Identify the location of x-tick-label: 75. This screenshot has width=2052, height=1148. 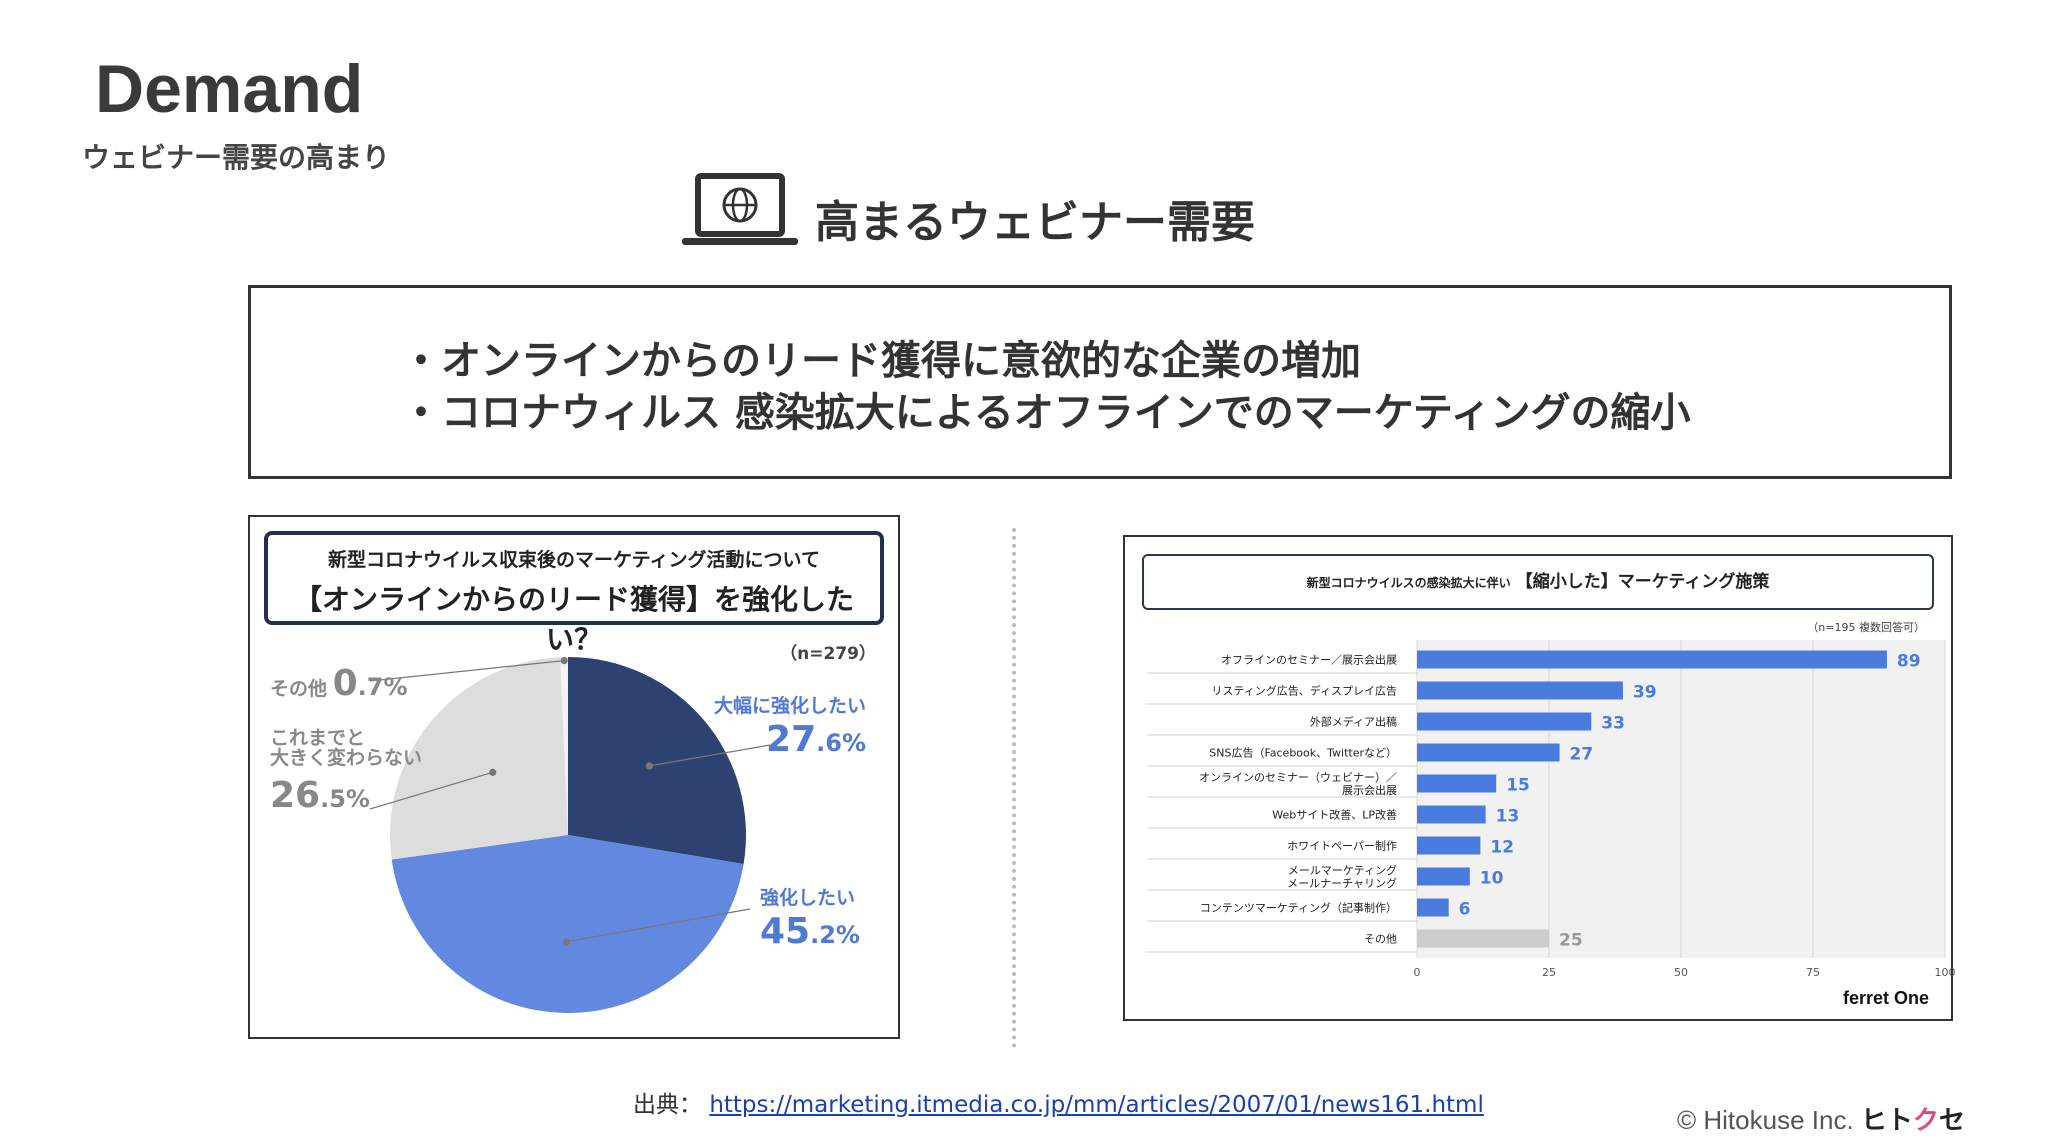
(1813, 972).